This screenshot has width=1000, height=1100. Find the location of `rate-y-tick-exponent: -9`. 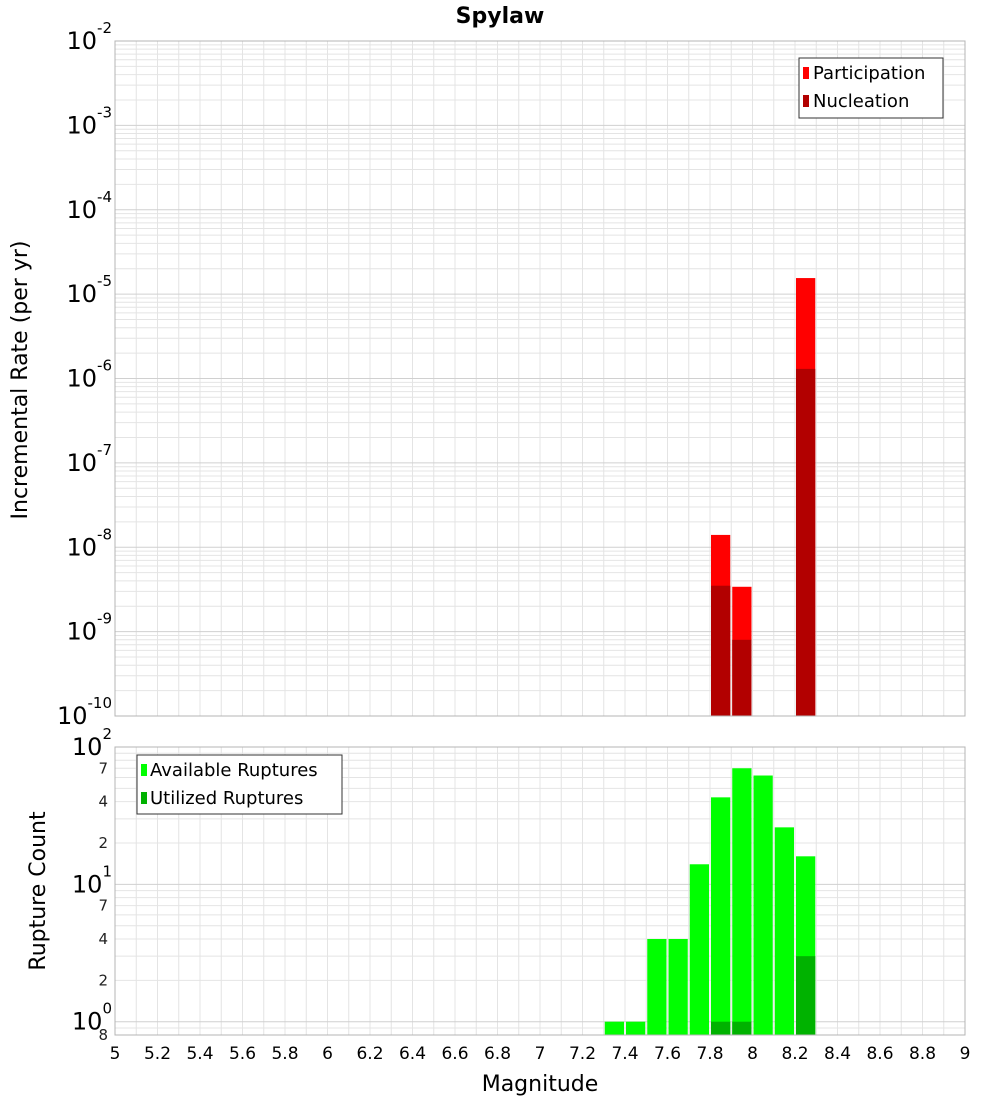

rate-y-tick-exponent: -9 is located at coordinates (104, 619).